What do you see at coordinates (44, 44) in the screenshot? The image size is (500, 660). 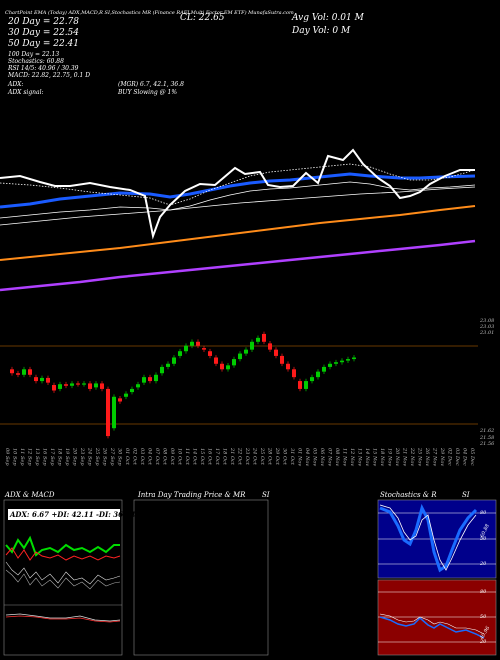 I see `ema50-label: 50 Day = 22.41` at bounding box center [44, 44].